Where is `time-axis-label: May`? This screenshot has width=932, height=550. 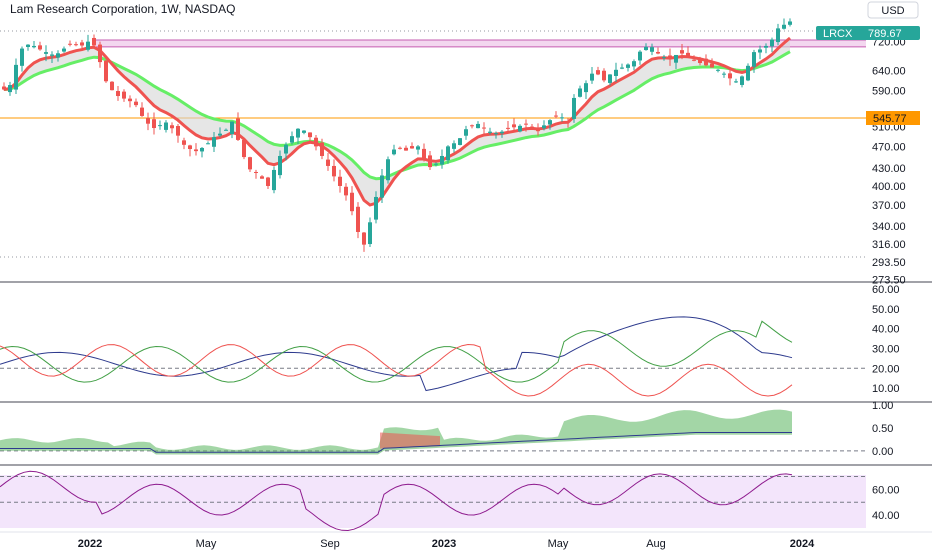
time-axis-label: May is located at coordinates (558, 544).